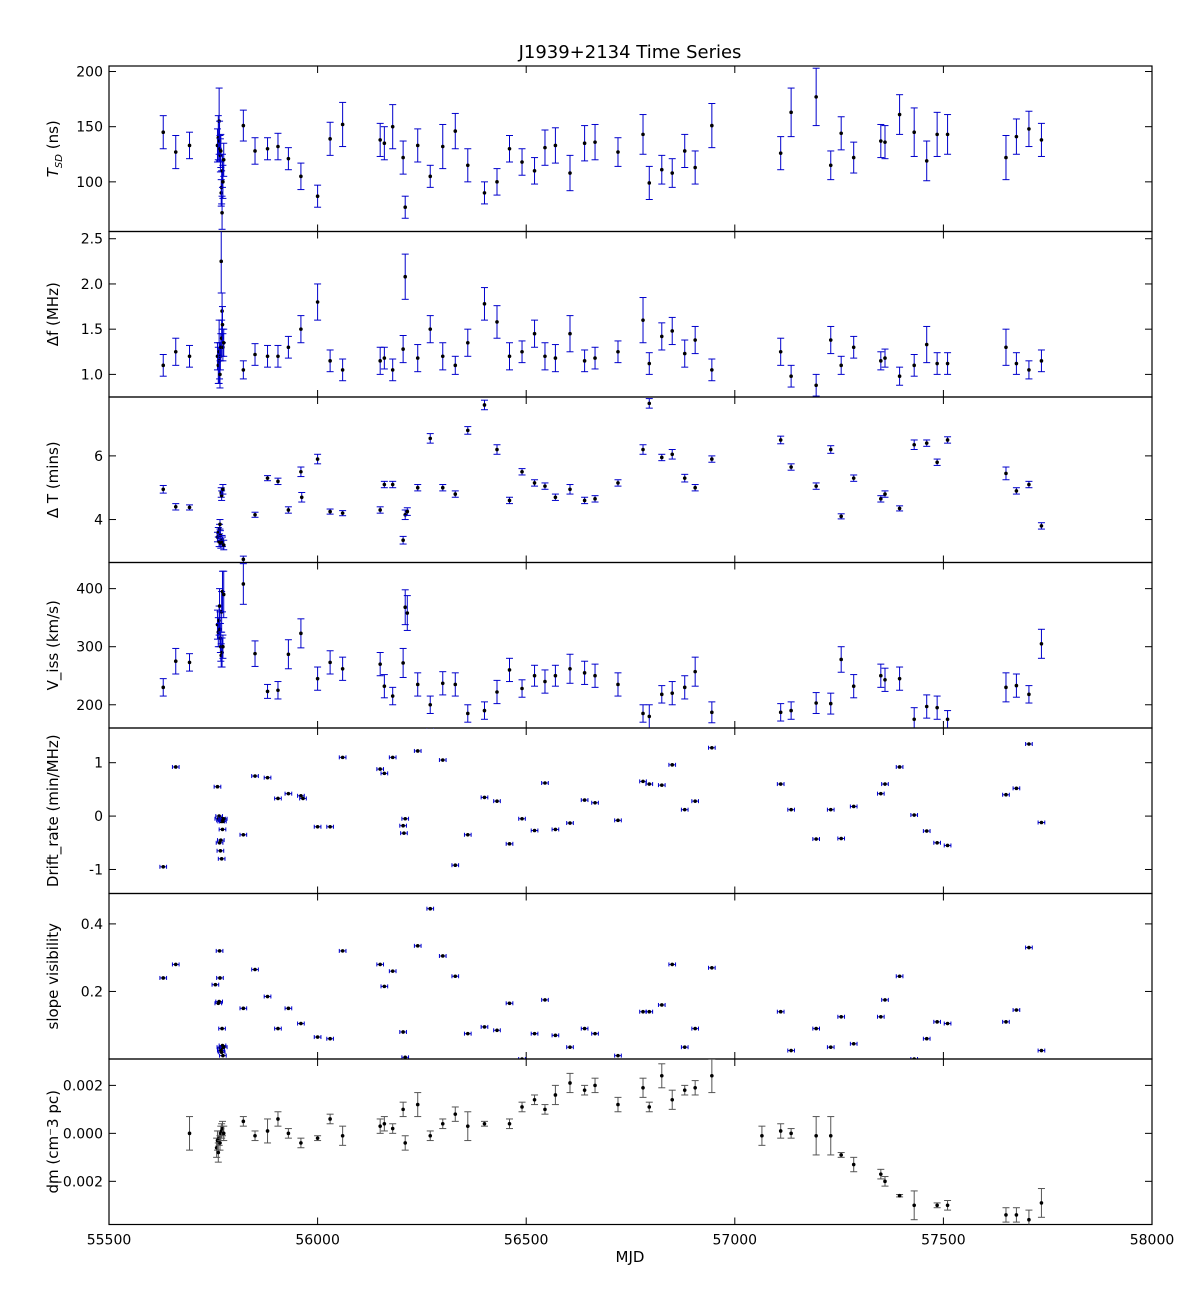 The image size is (1200, 1300). I want to click on y-axis-label-tsd: TSD (ns), so click(54, 148).